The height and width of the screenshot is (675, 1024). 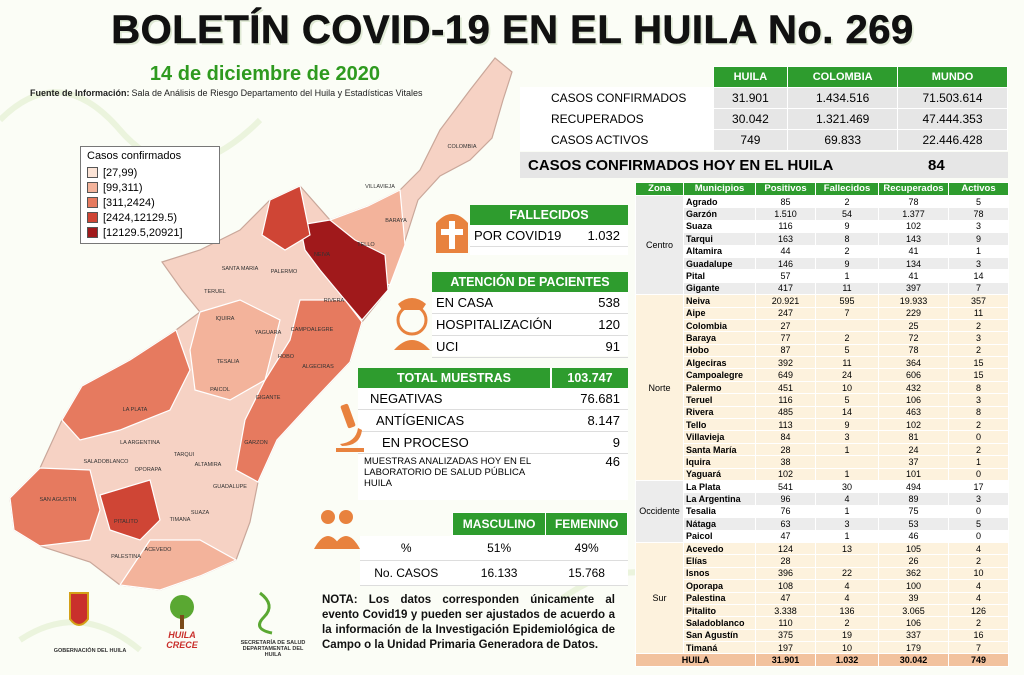 What do you see at coordinates (913, 301) in the screenshot?
I see `municipal-value: 19.933` at bounding box center [913, 301].